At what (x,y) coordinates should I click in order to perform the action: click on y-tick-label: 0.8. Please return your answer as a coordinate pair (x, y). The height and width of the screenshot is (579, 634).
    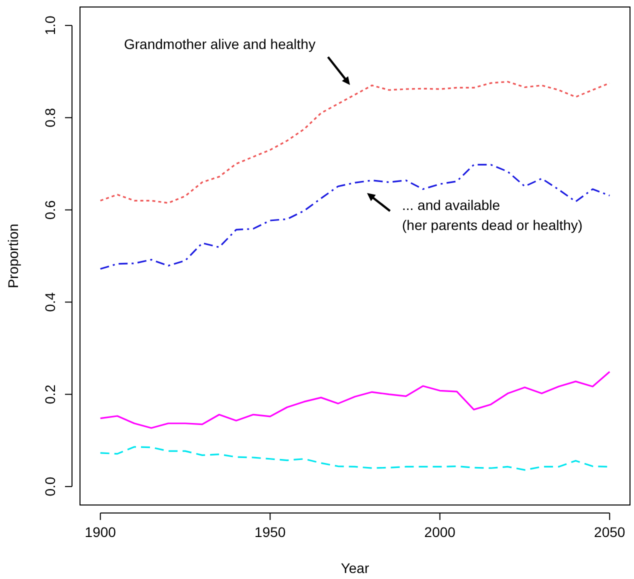
    Looking at the image, I should click on (50, 118).